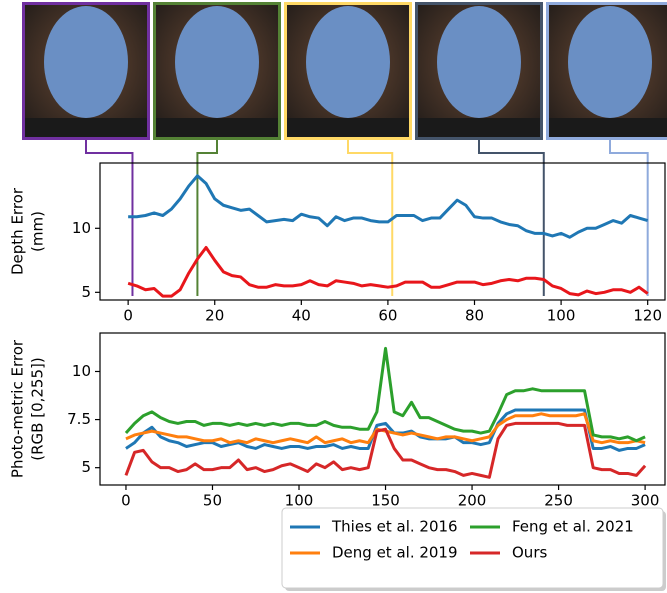 The width and height of the screenshot is (667, 593). I want to click on legend-label: Thies et al. 2016, so click(394, 527).